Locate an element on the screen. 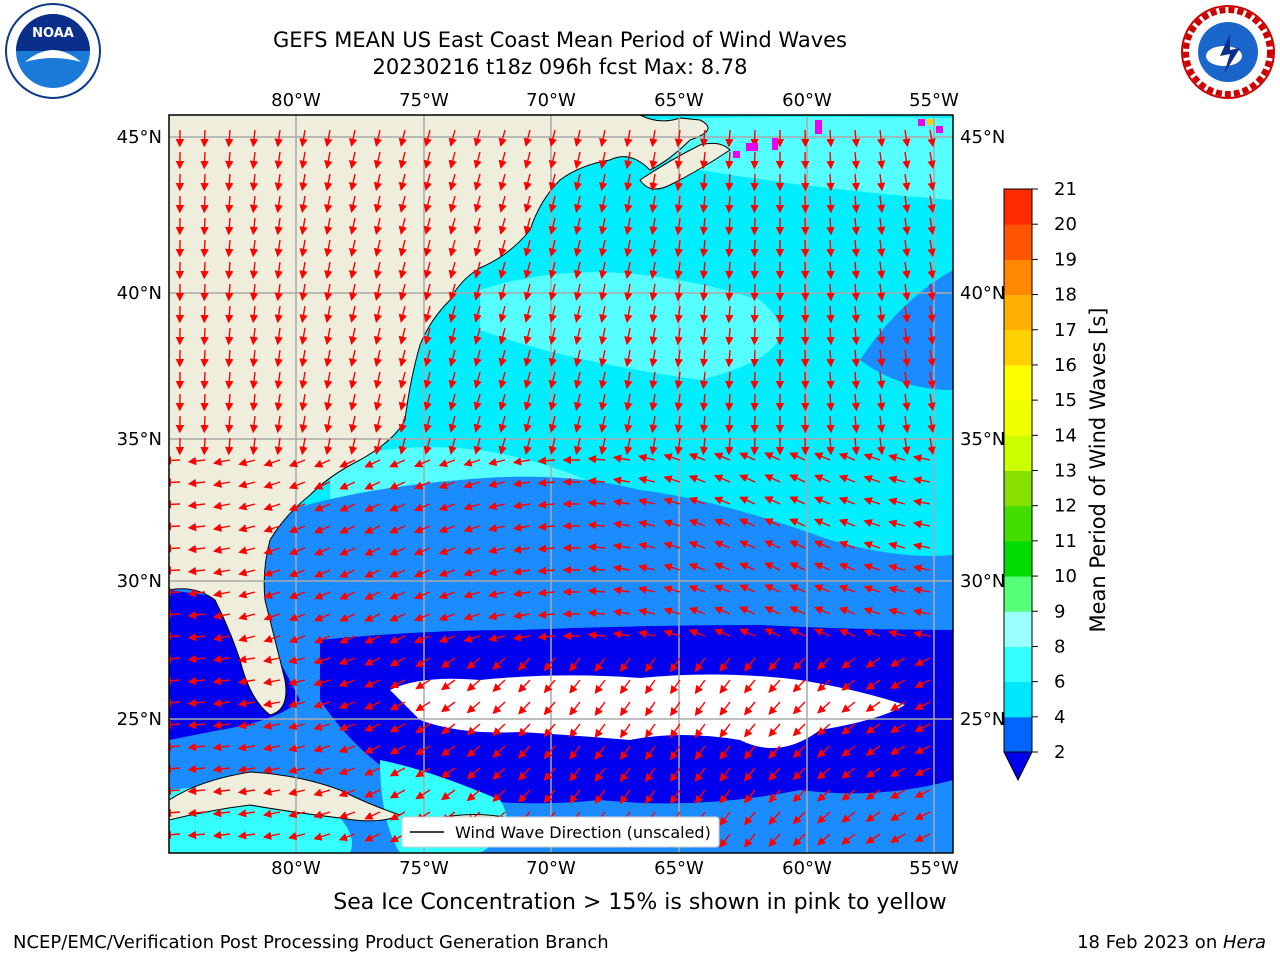 This screenshot has width=1280, height=960. colorbar-tick-label: 20 is located at coordinates (1065, 224).